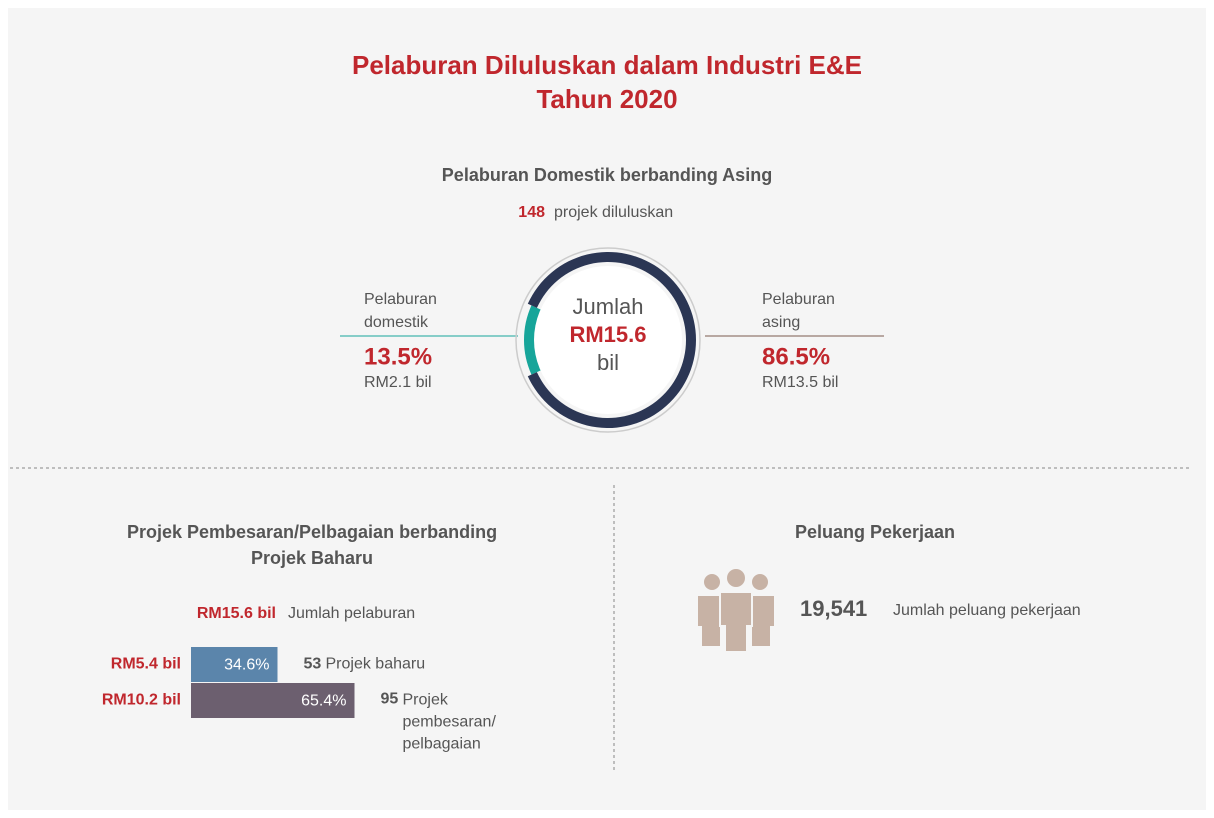  What do you see at coordinates (607, 334) in the screenshot?
I see `center-total: RM15.6` at bounding box center [607, 334].